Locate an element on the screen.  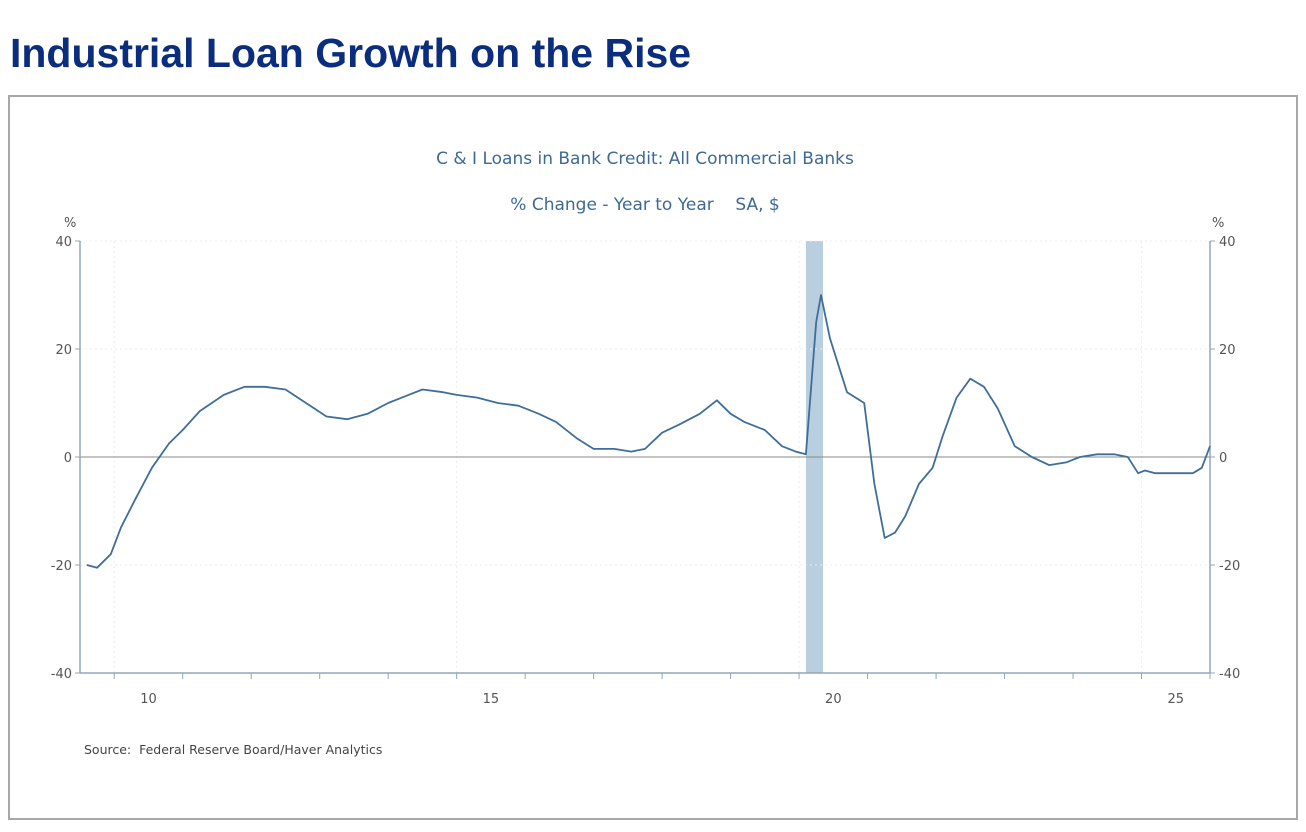
chart-subtitle: % Change - Year to Year SA, $ is located at coordinates (644, 205).